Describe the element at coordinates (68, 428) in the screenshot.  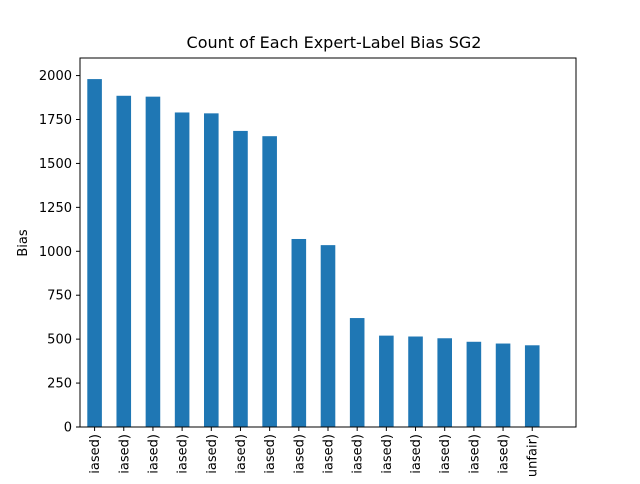
I see `y-tick-label: 0` at that location.